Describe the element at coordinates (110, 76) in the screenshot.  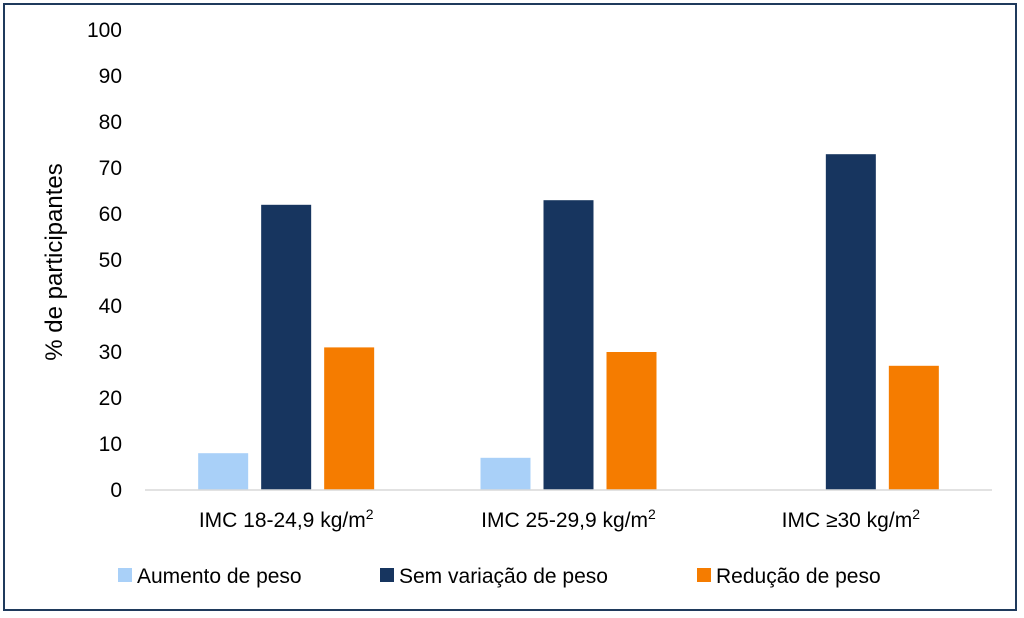
I see `y-tick-label: 90` at that location.